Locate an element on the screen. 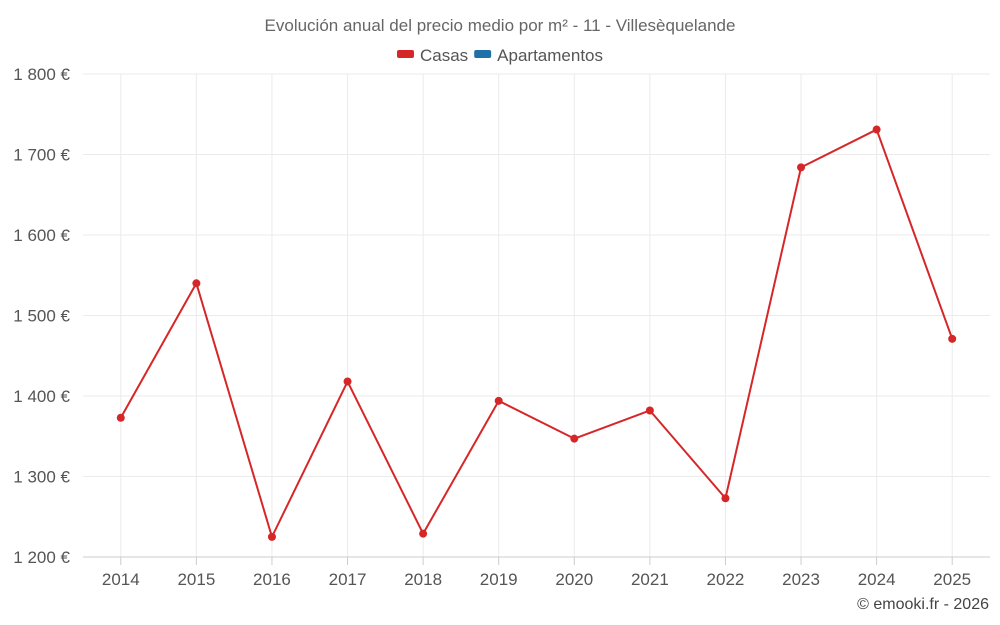 This screenshot has width=1000, height=625. legend-item-casas: Casas is located at coordinates (432, 55).